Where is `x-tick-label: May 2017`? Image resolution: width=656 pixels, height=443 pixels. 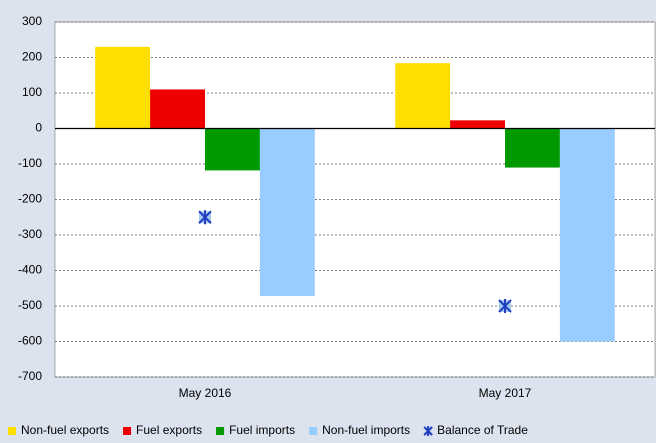 x-tick-label: May 2017 is located at coordinates (505, 393).